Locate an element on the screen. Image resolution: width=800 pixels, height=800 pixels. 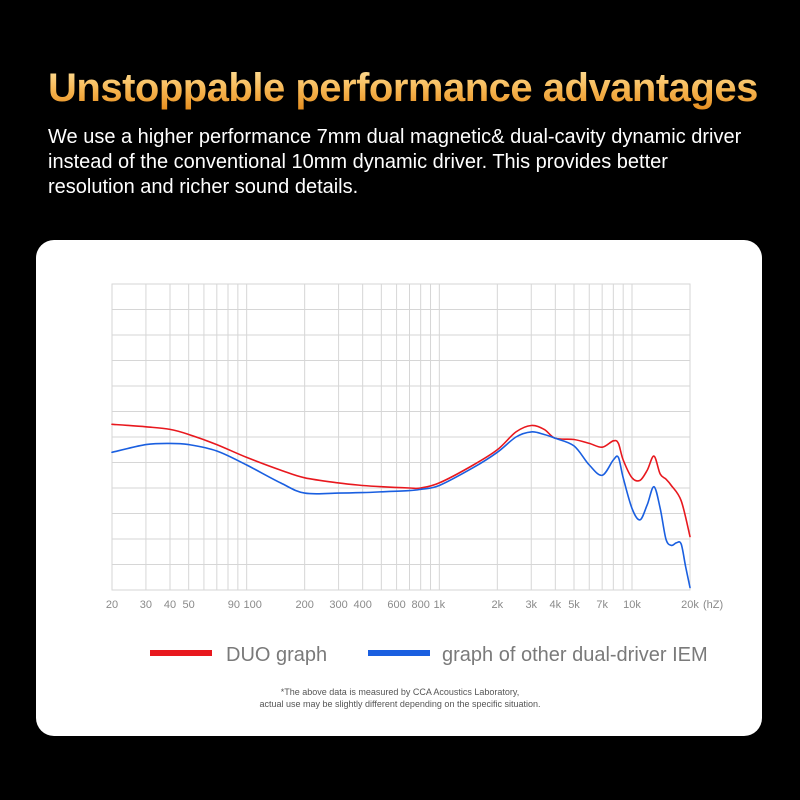
x-tick-label: 100 is located at coordinates (252, 605).